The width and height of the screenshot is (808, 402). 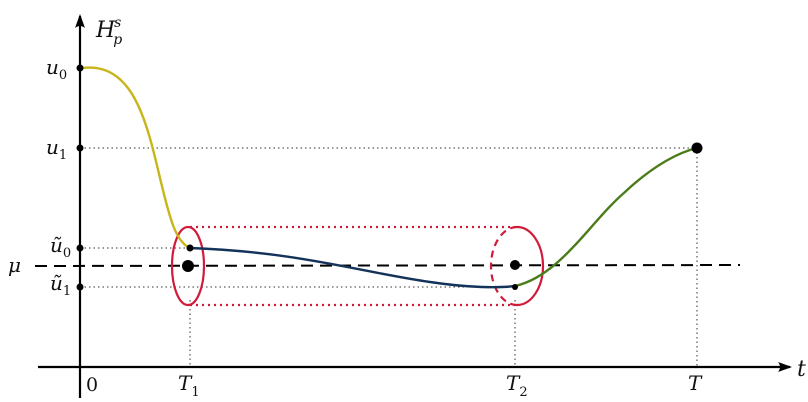 I want to click on curve-segment-blue, so click(x=352, y=267).